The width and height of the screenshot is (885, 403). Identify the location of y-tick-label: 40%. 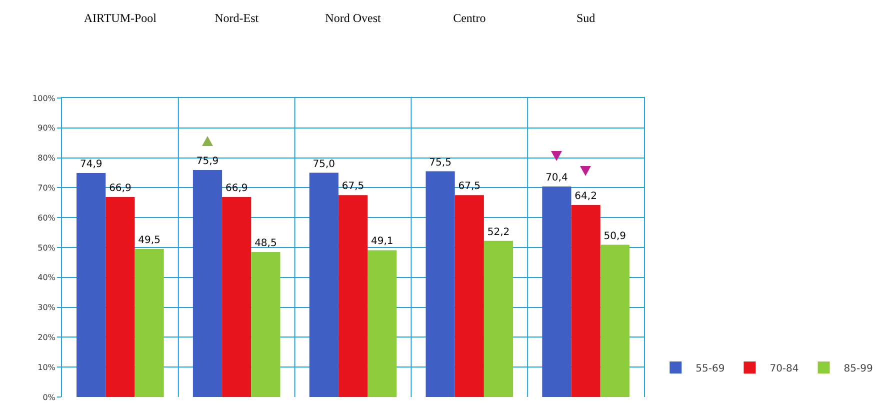
(47, 277).